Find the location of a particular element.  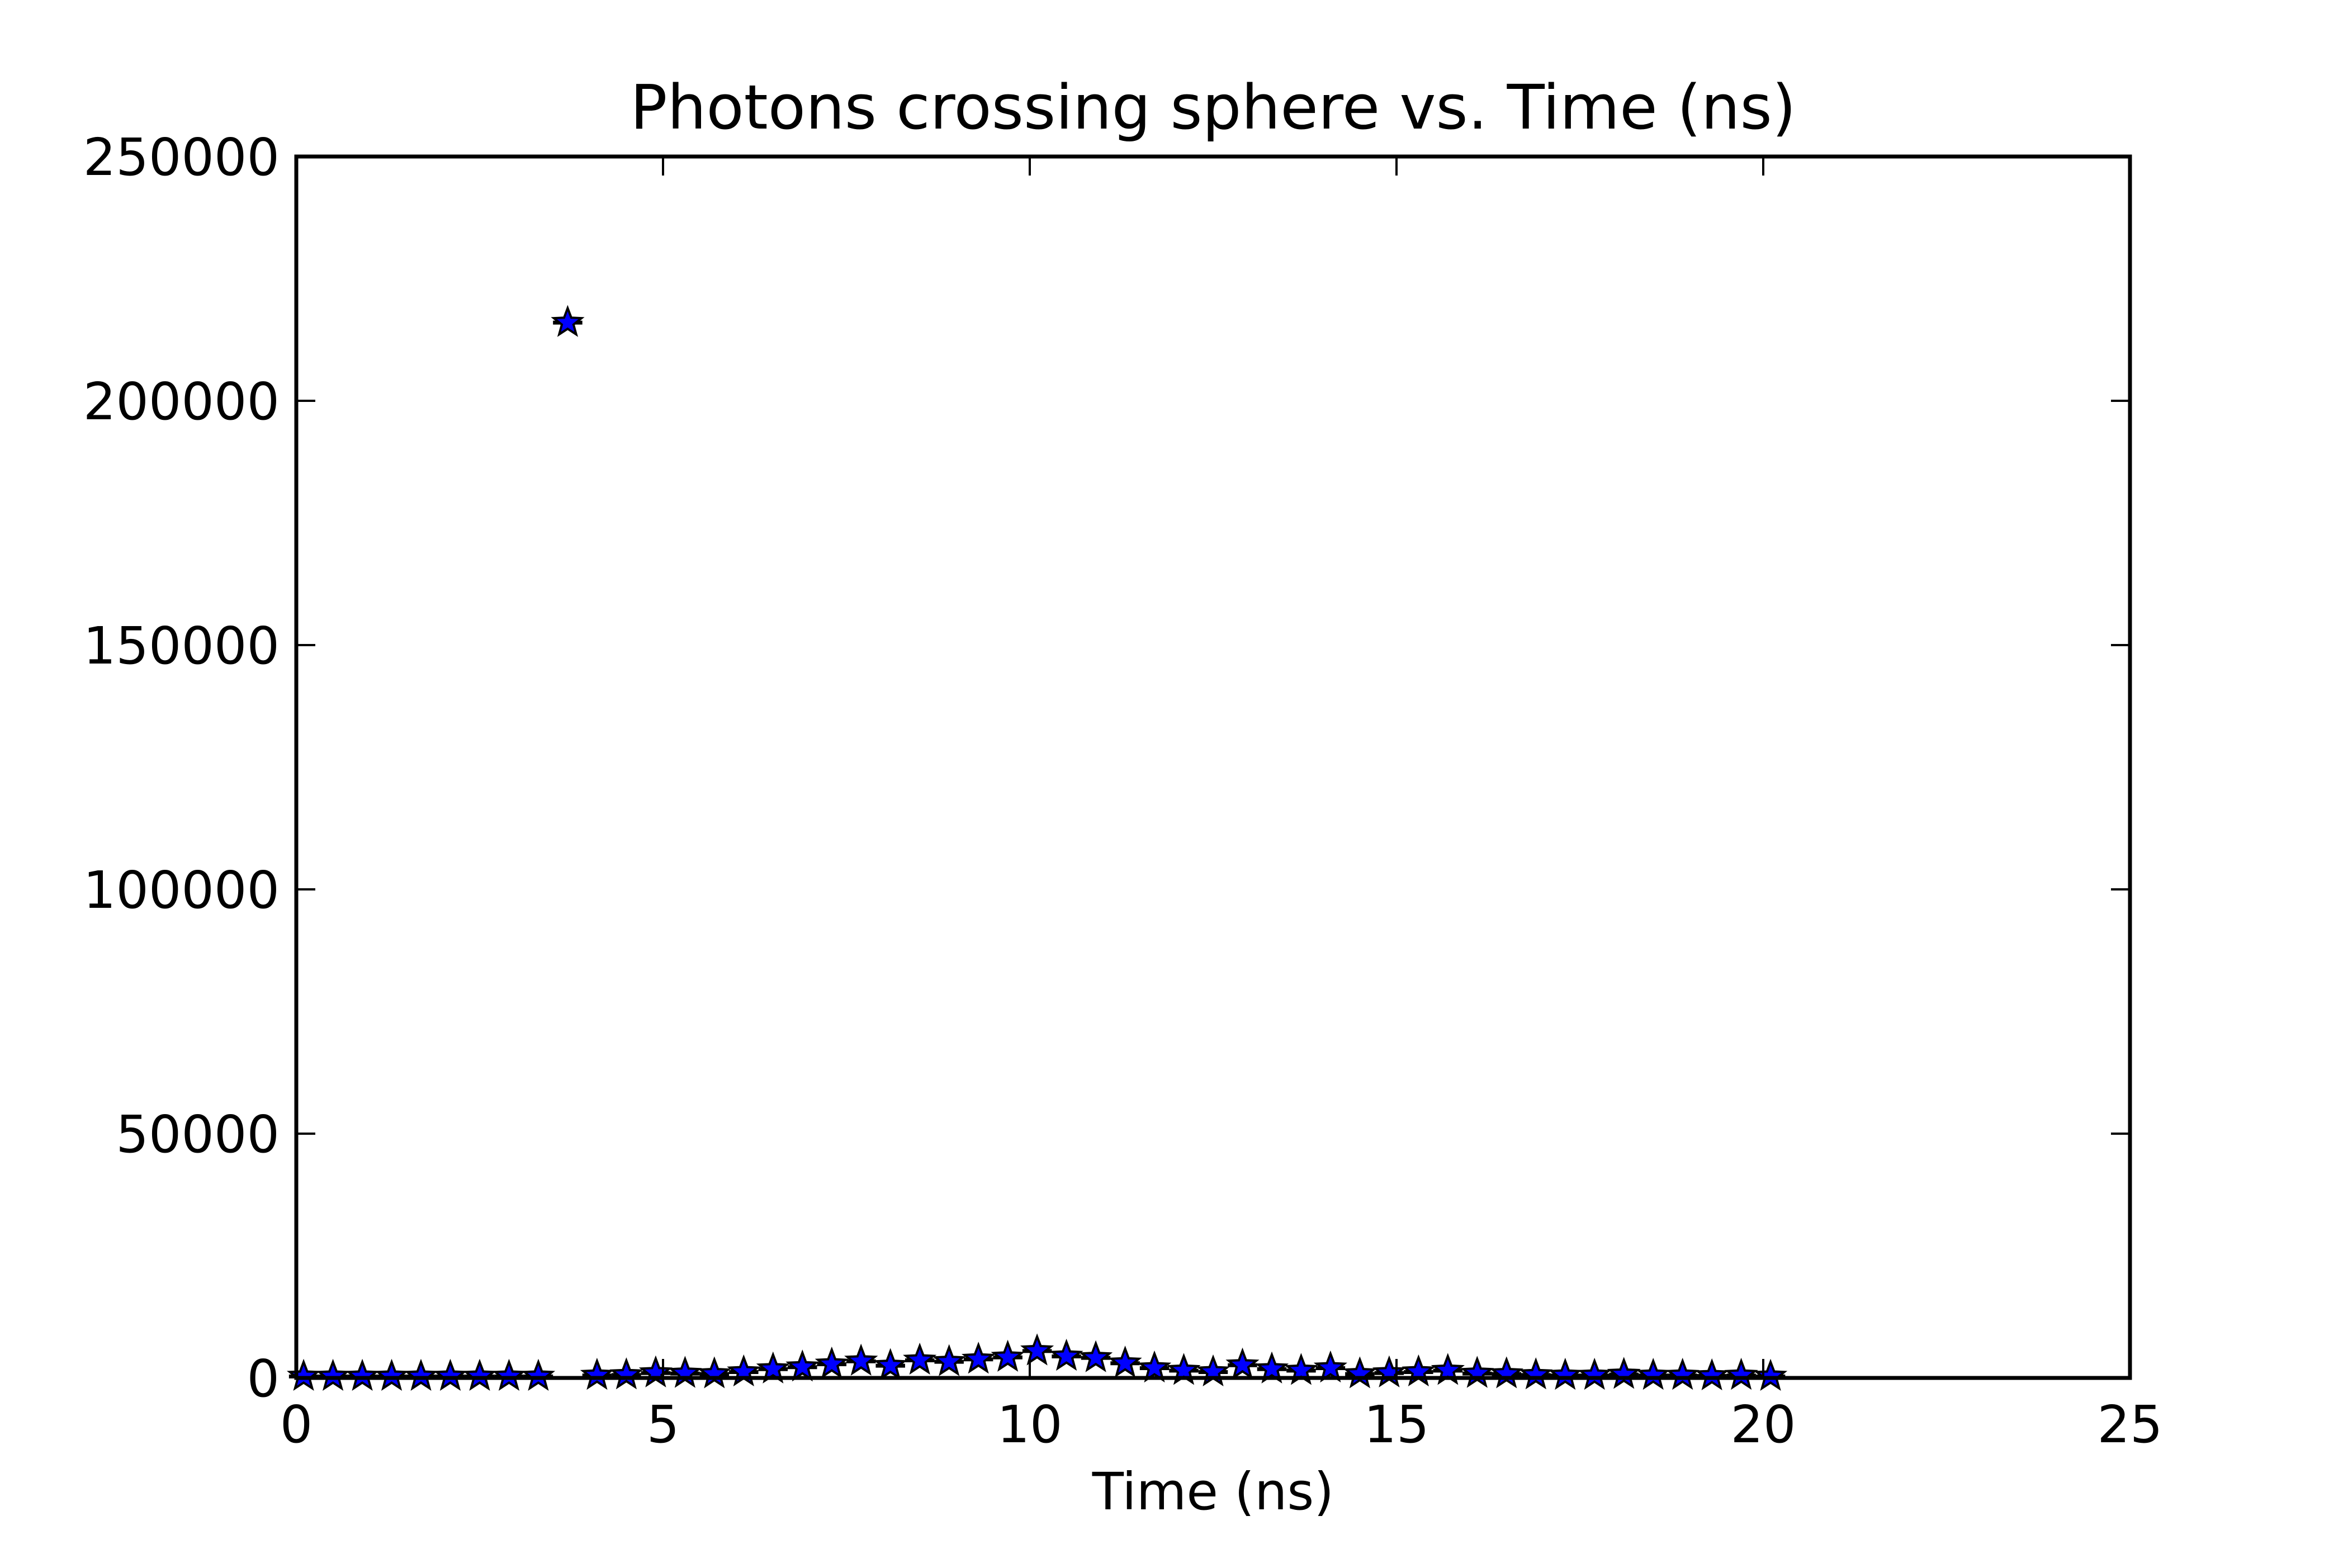

y-tick-label: 50000 is located at coordinates (198, 1134).